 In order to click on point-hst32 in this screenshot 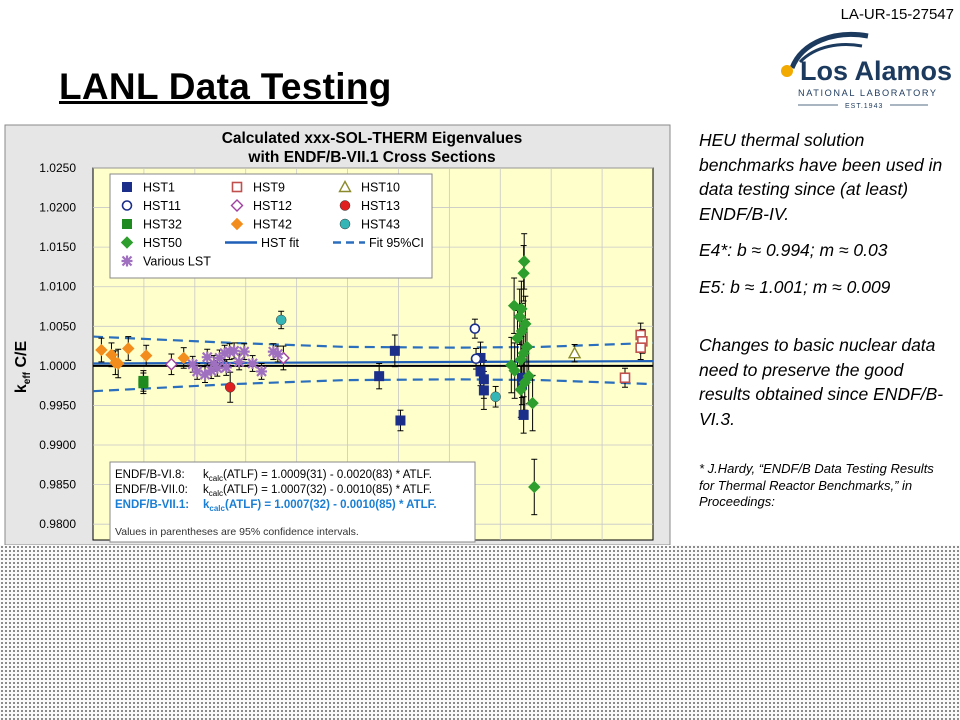, I will do `click(143, 380)`.